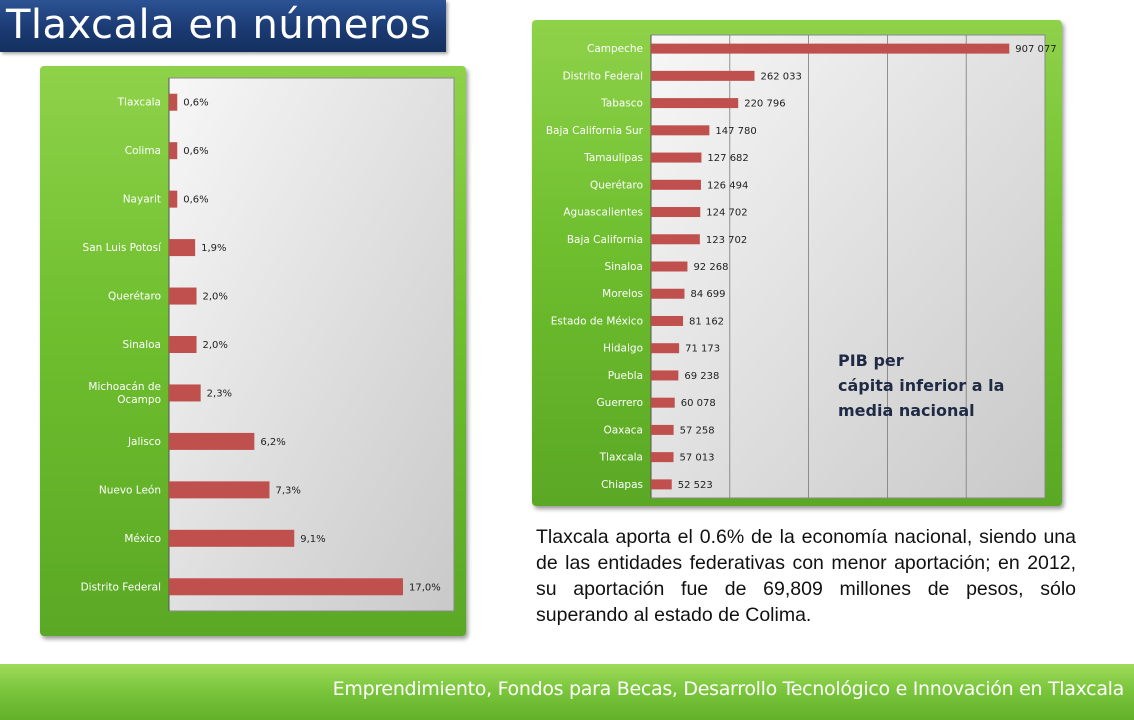 This screenshot has height=720, width=1134. Describe the element at coordinates (287, 490) in the screenshot. I see `value-label: 7,3%` at that location.